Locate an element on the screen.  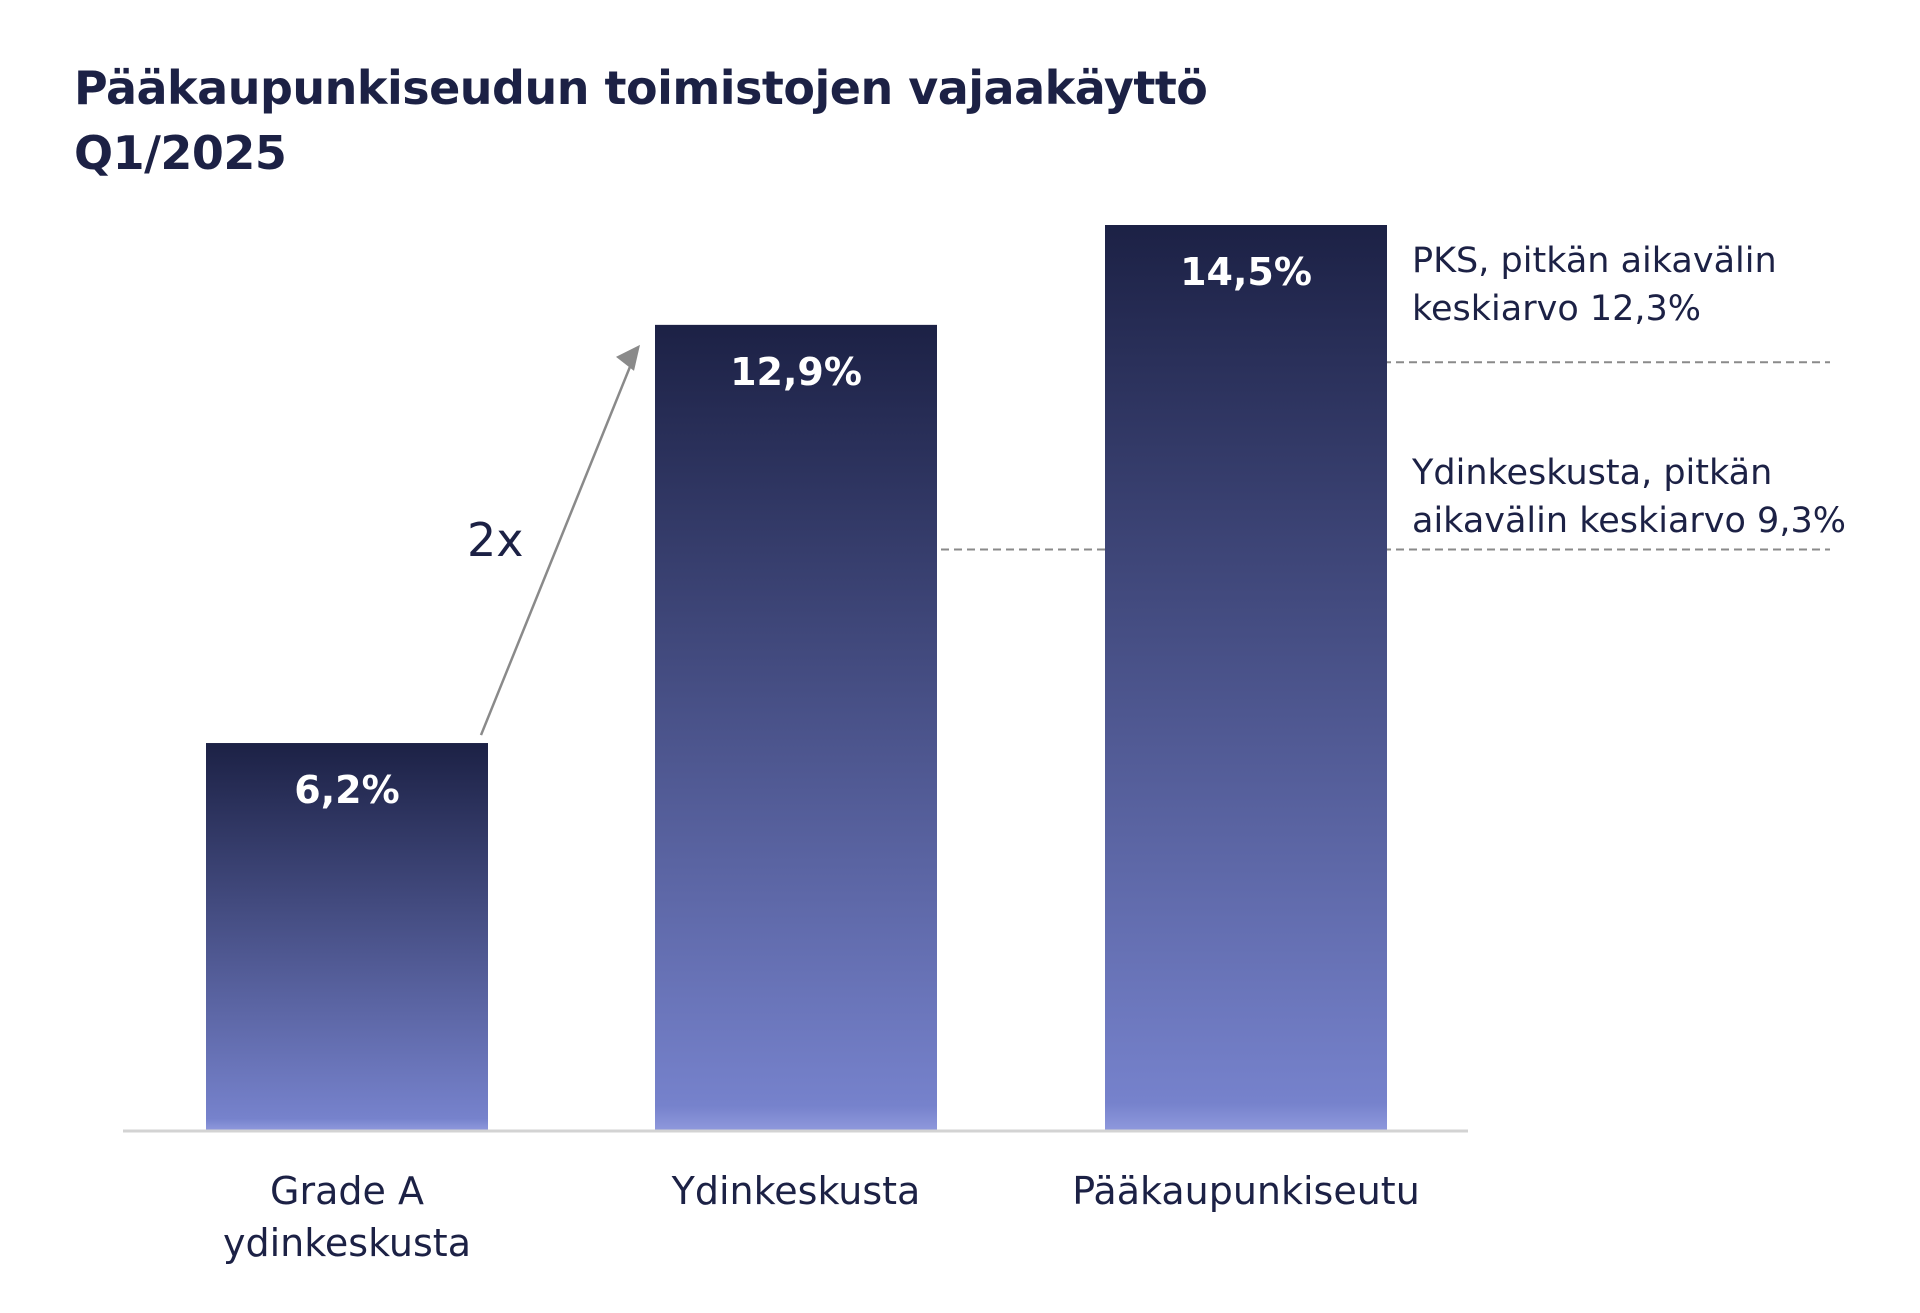
growth-annotation-label: 2x is located at coordinates (495, 540).